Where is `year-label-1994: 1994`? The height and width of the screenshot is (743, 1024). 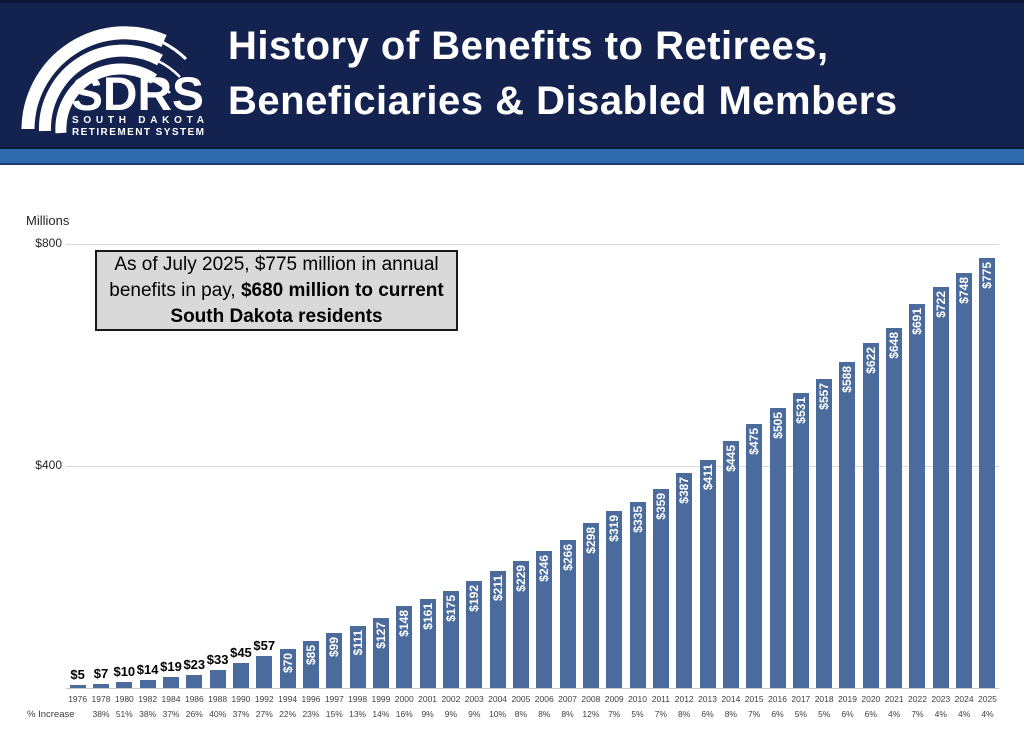
year-label-1994: 1994 is located at coordinates (288, 699).